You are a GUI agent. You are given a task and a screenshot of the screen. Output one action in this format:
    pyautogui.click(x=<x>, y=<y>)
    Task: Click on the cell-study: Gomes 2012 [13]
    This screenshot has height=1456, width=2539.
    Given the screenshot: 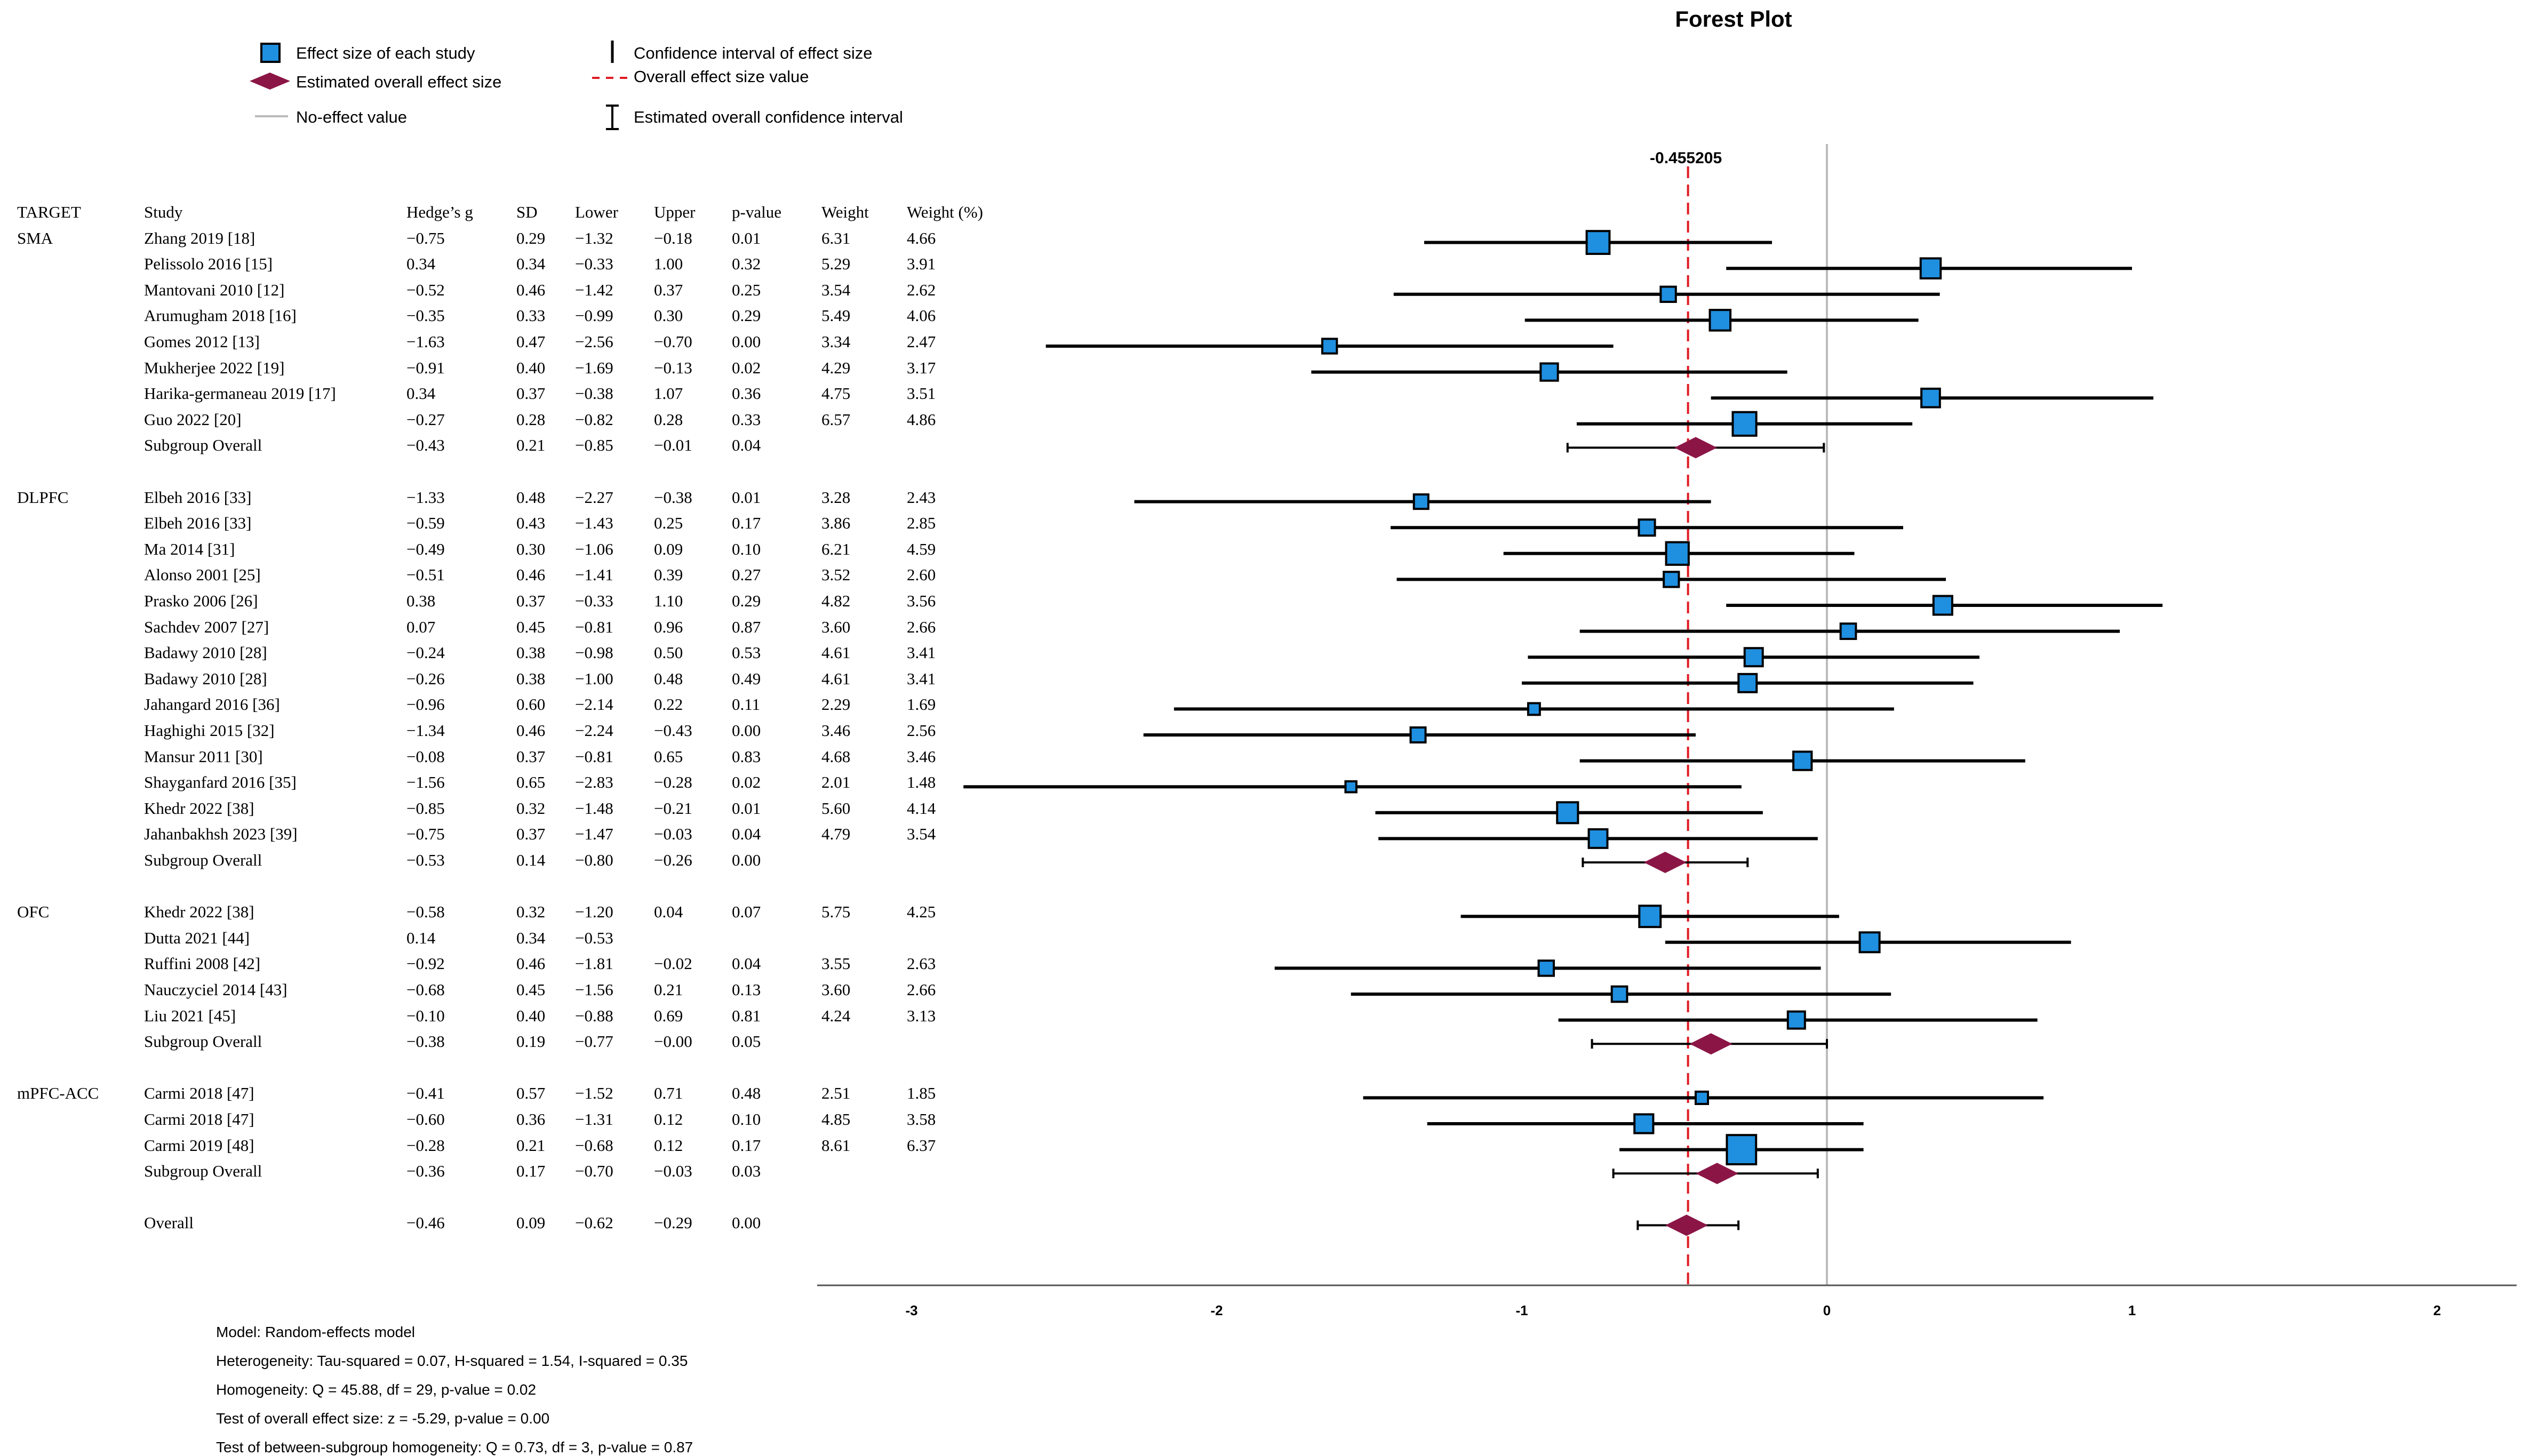 What is the action you would take?
    pyautogui.click(x=202, y=341)
    